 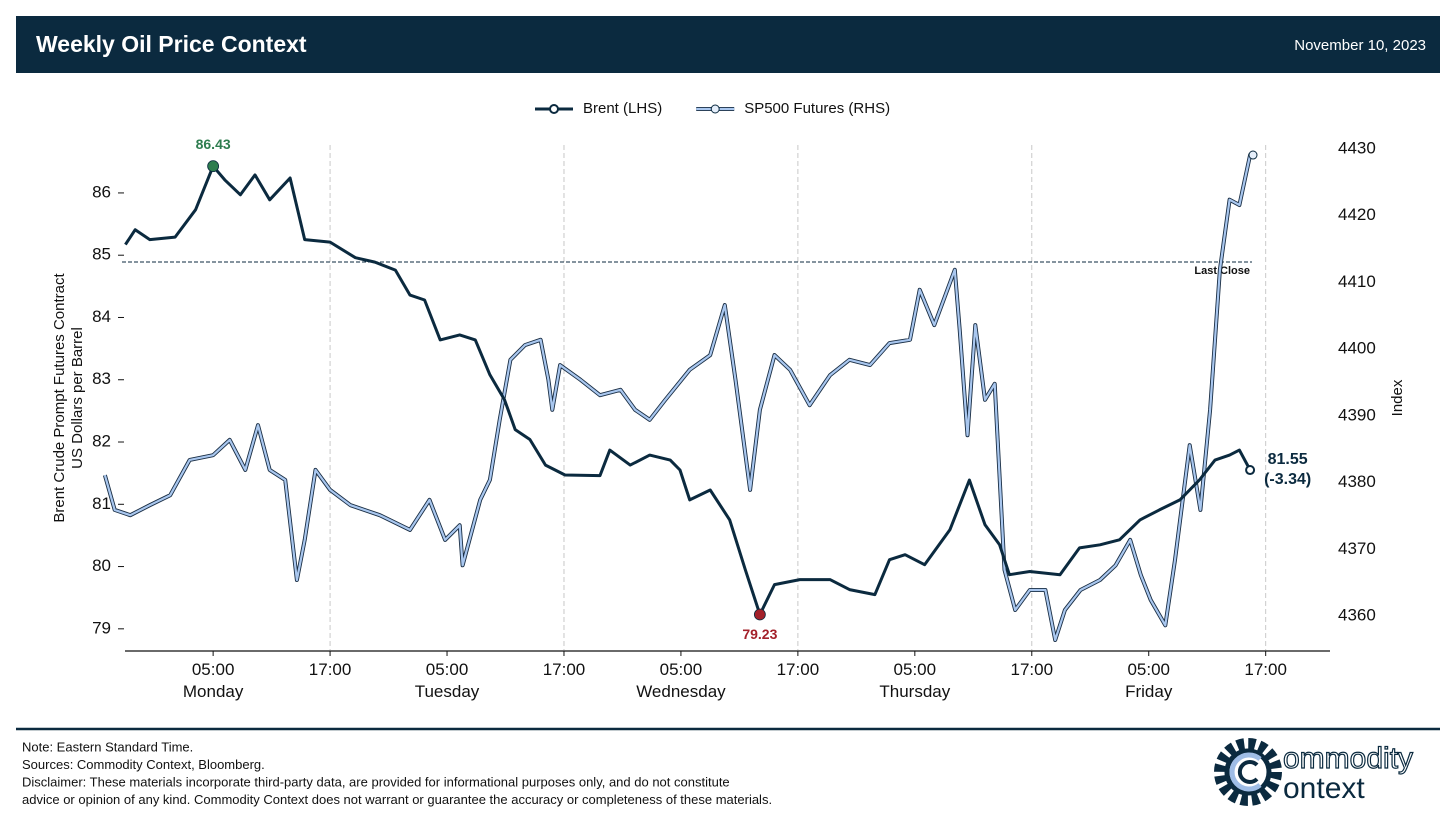 I want to click on y-tick-label: 86, so click(x=101, y=191).